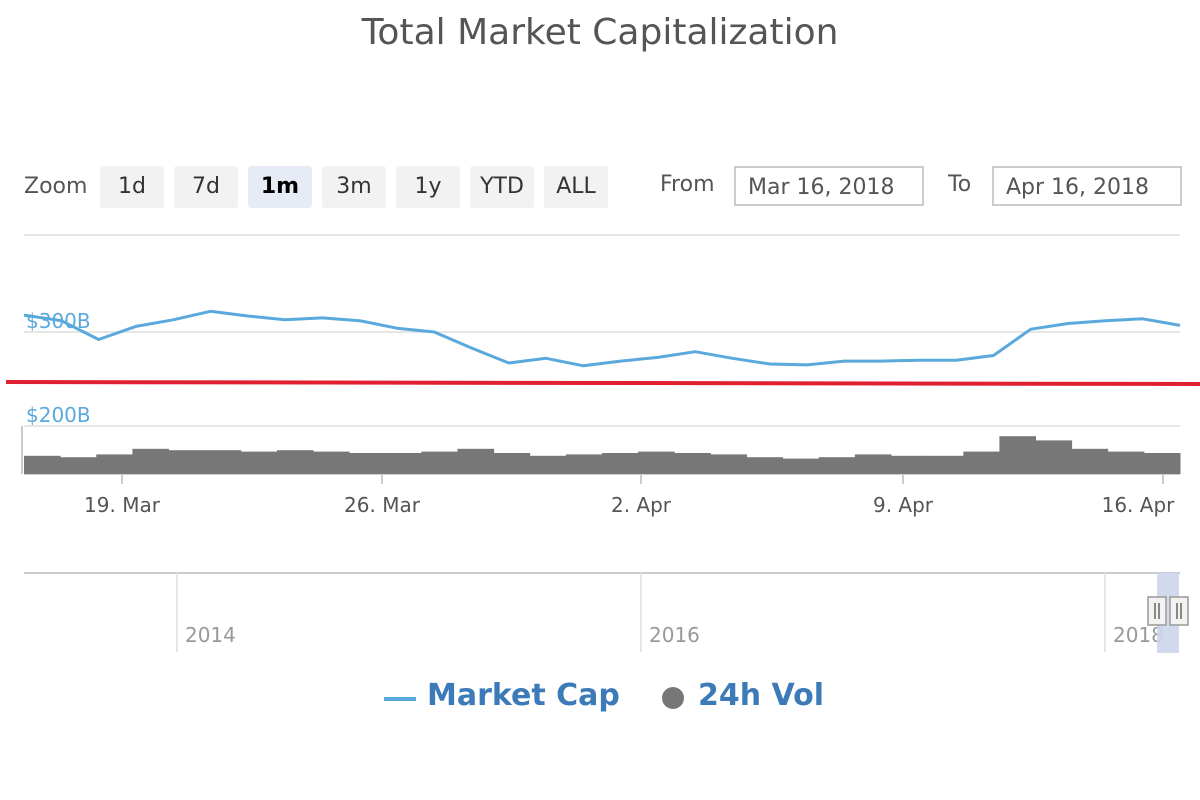  I want to click on zoom-1m-button: 1m, so click(280, 187).